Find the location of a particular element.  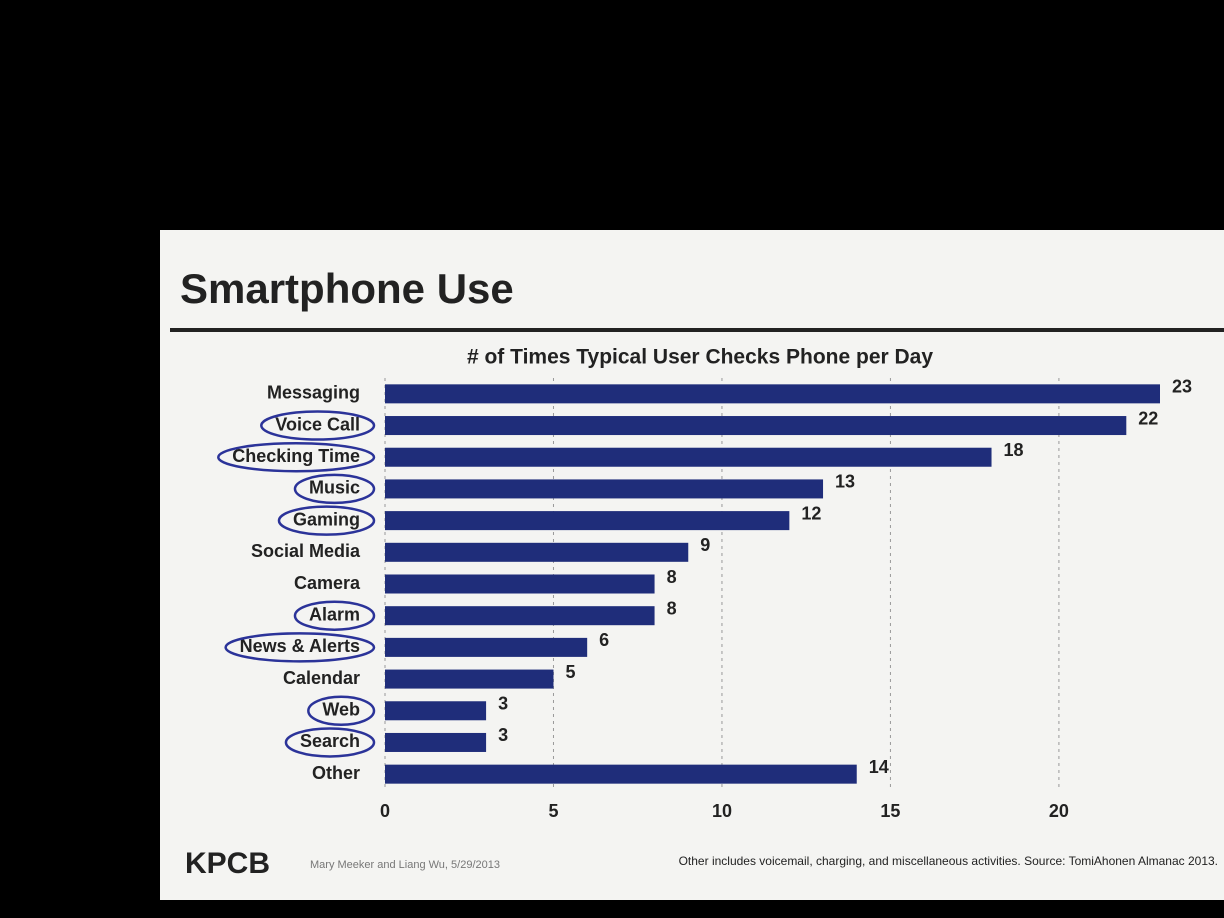

value-label: 22 is located at coordinates (1148, 418).